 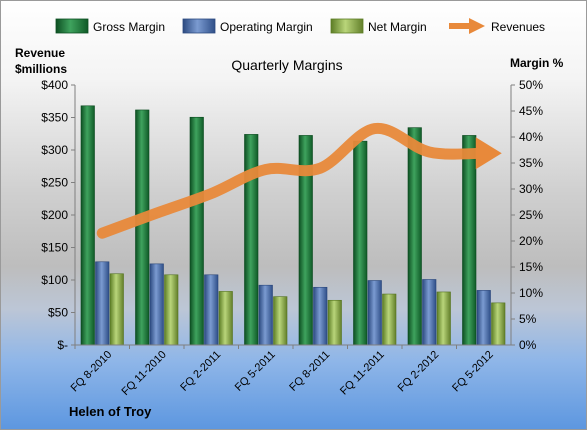 What do you see at coordinates (531, 267) in the screenshot?
I see `right-axis-tick-label: 15%` at bounding box center [531, 267].